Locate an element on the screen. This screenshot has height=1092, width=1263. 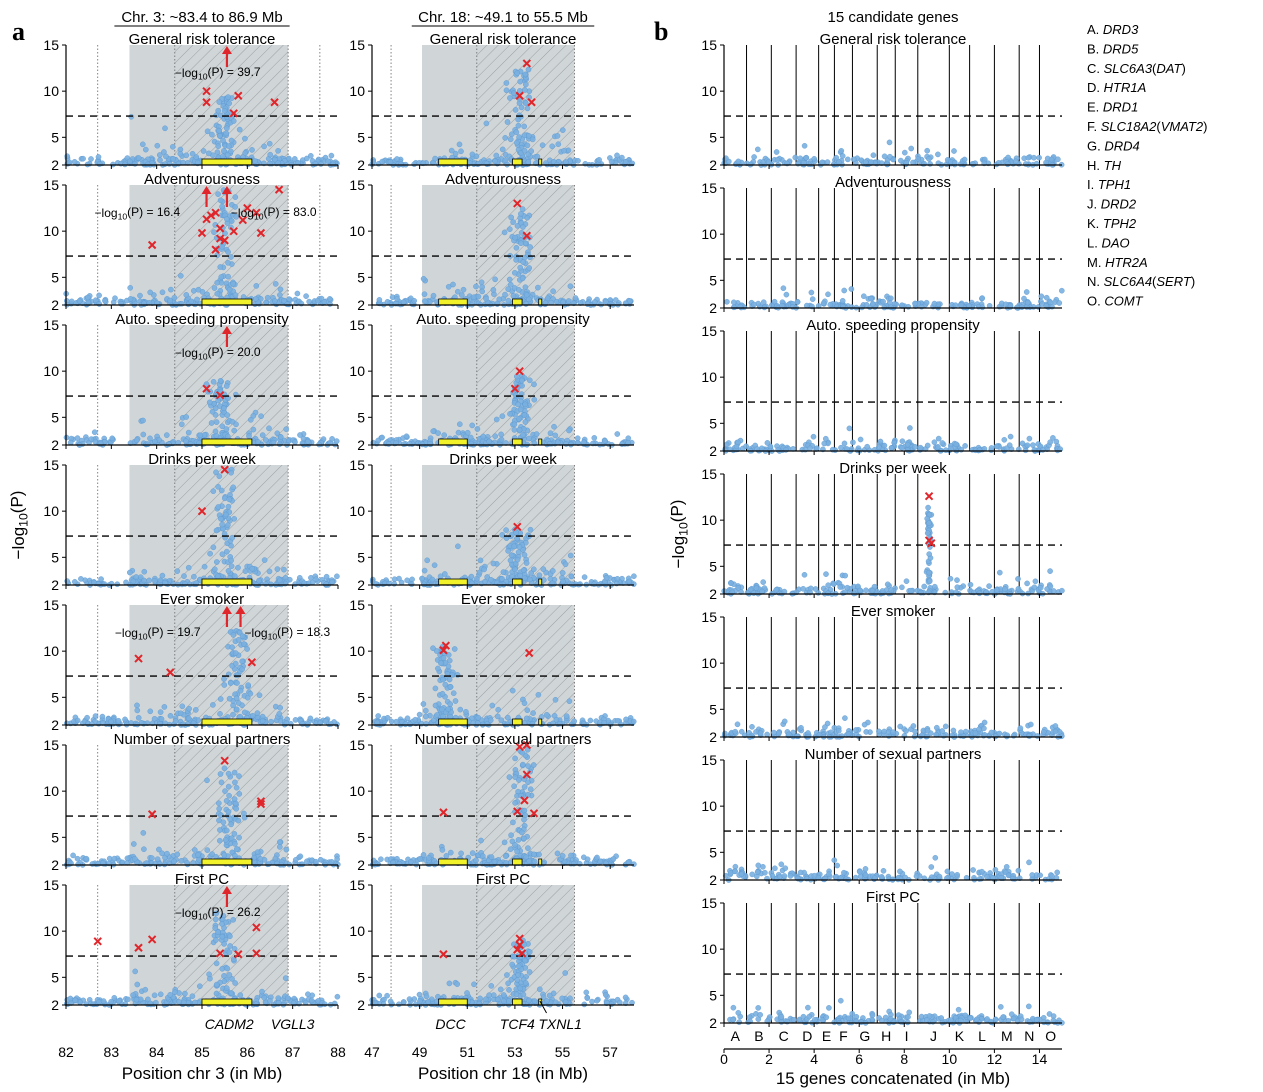
gene-label: TXNL1 is located at coordinates (560, 1024).